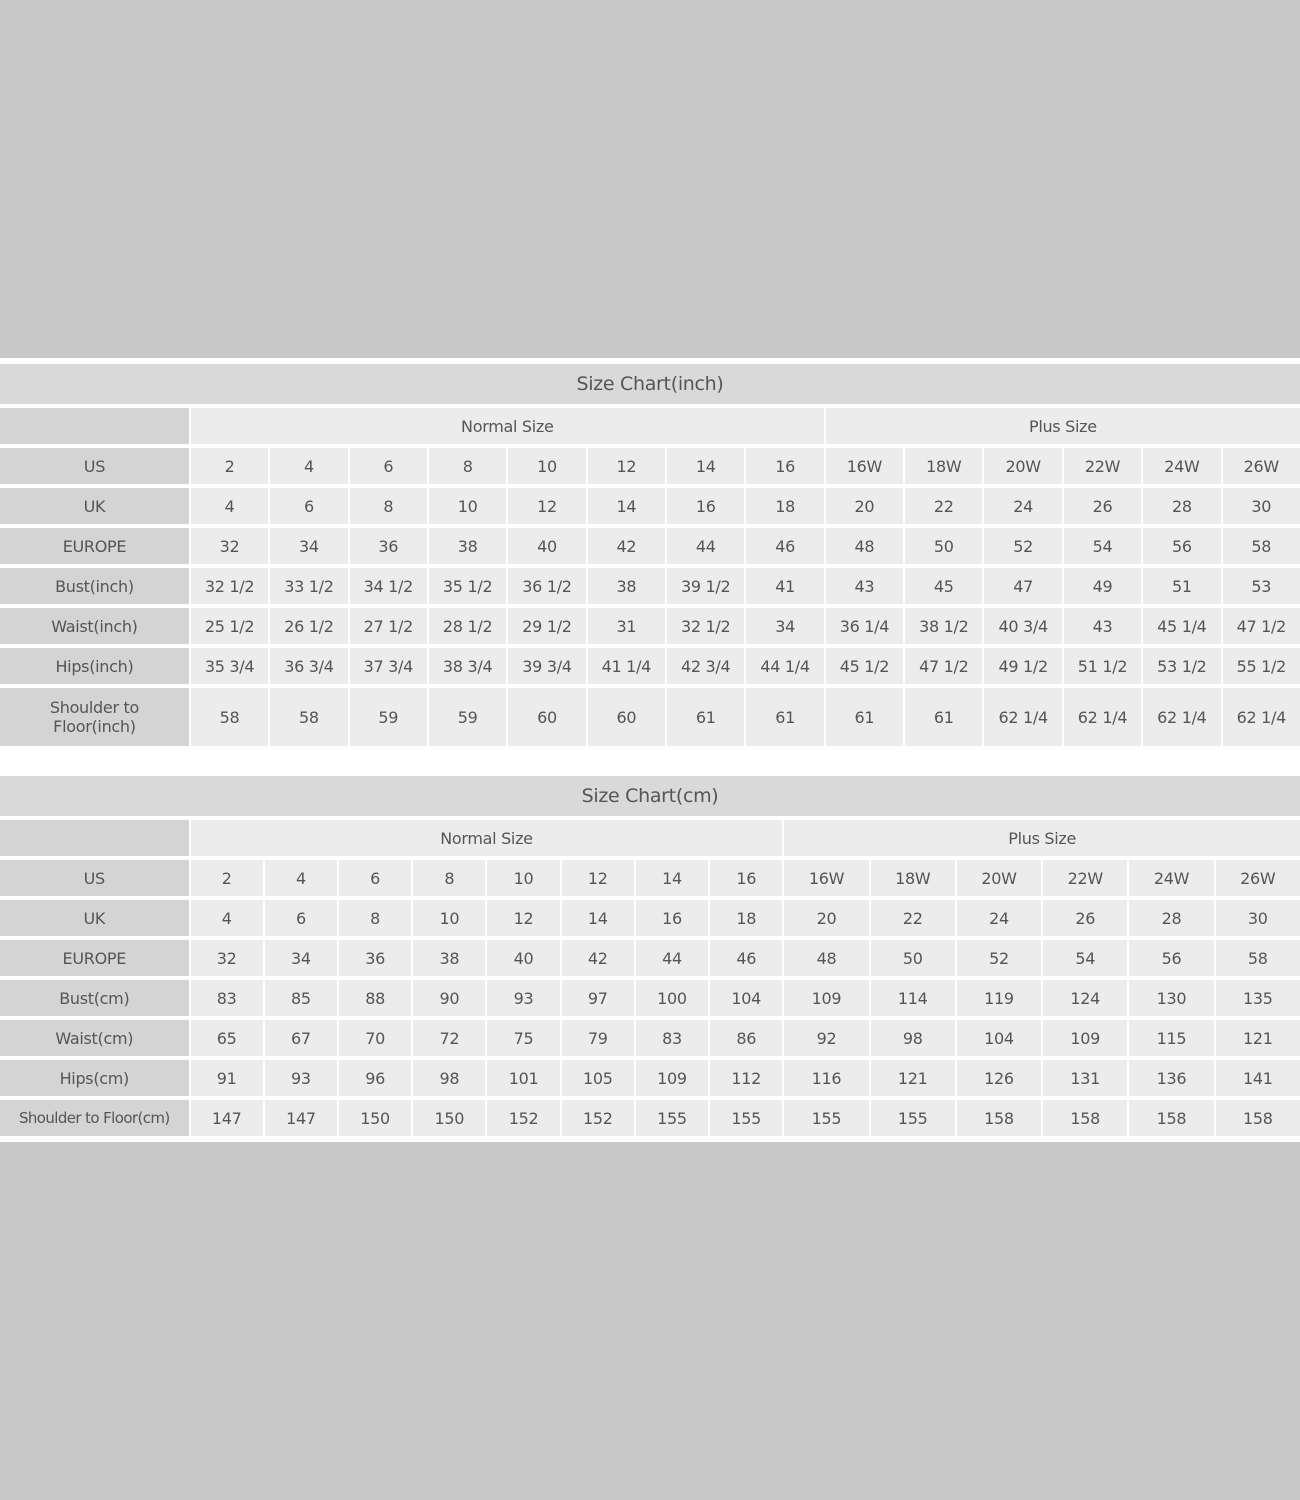 The image size is (1300, 1500). I want to click on table-cell: 40 3/4, so click(1023, 626).